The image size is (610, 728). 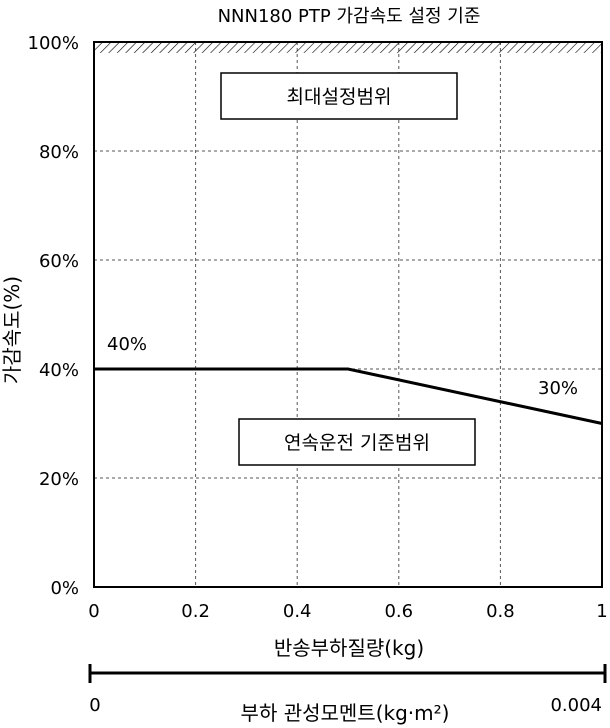 What do you see at coordinates (12, 330) in the screenshot?
I see `y-axis-label: 가감속도(%)` at bounding box center [12, 330].